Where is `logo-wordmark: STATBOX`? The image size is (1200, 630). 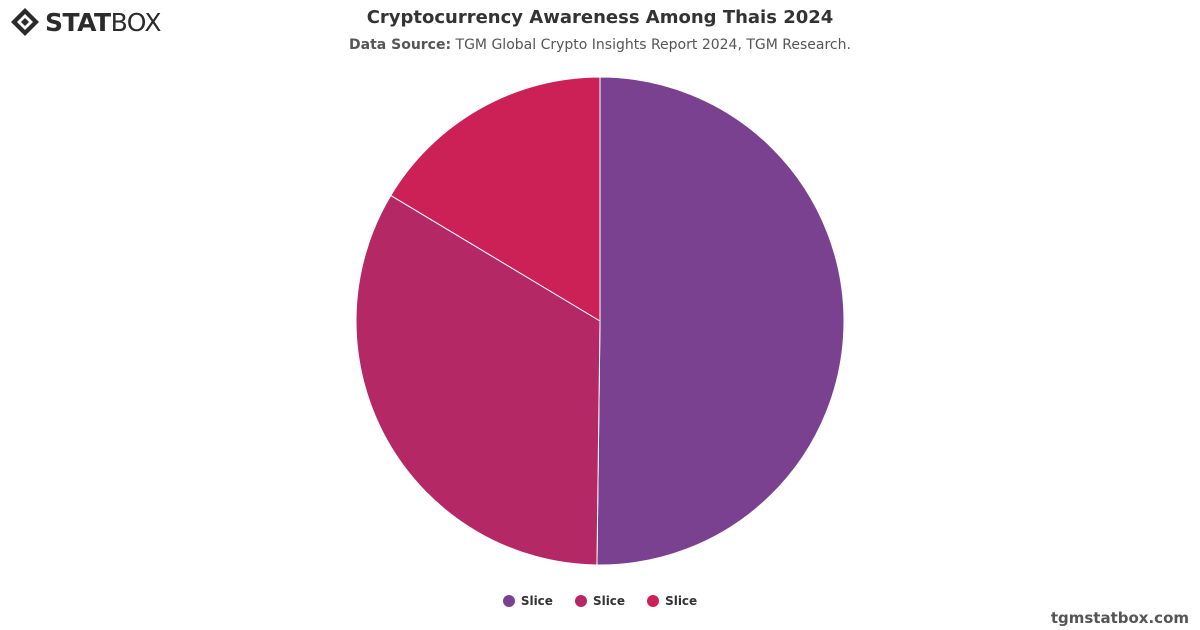 logo-wordmark: STATBOX is located at coordinates (103, 22).